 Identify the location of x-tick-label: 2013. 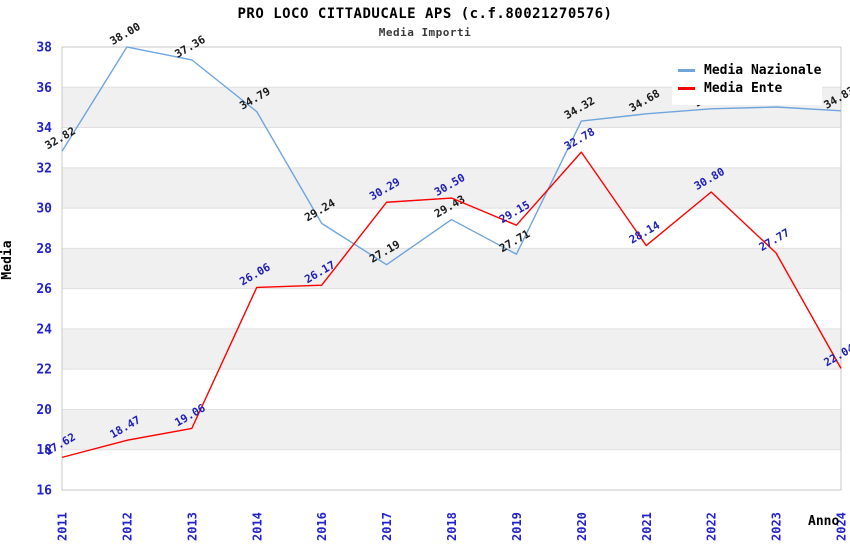
(192, 526).